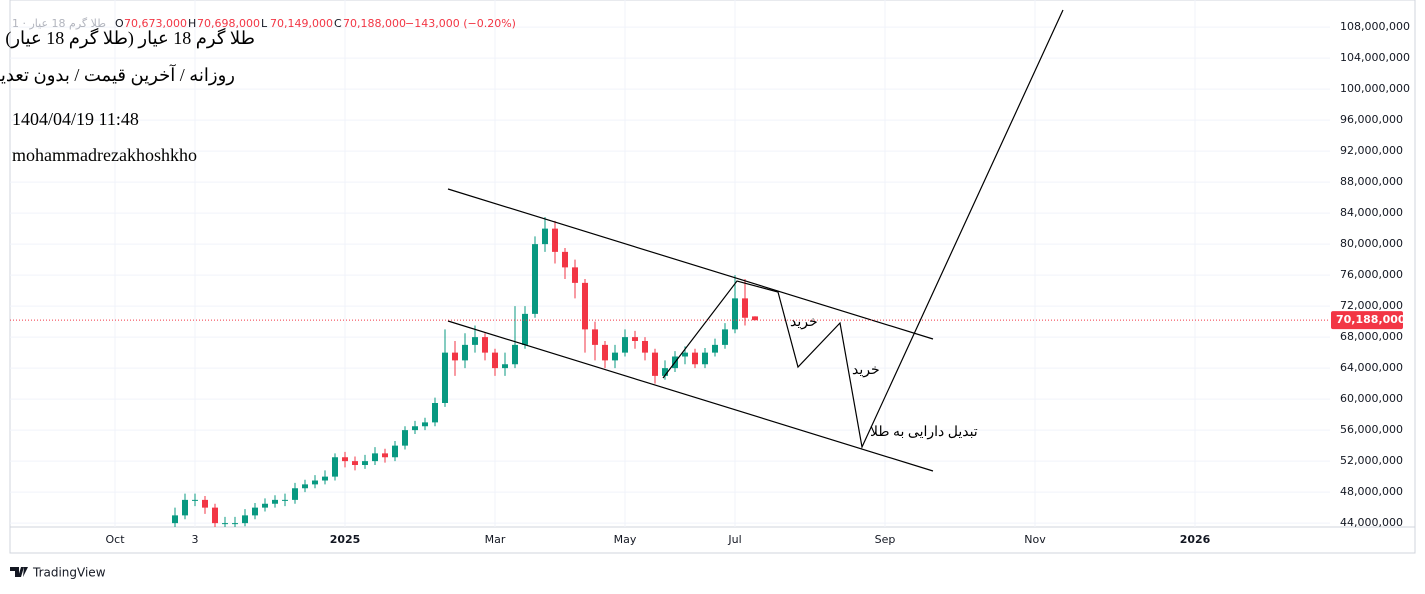  What do you see at coordinates (19, 572) in the screenshot?
I see `brand-logo` at bounding box center [19, 572].